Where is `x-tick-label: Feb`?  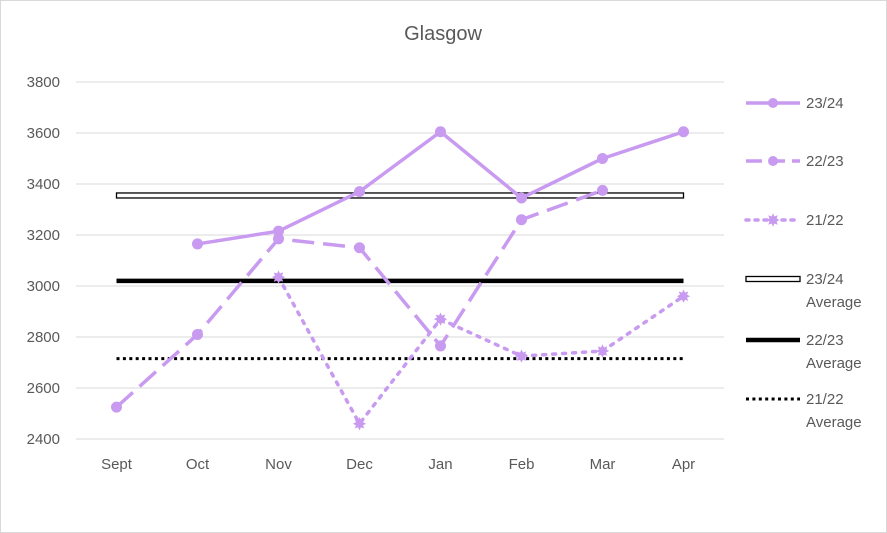
x-tick-label: Feb is located at coordinates (522, 464).